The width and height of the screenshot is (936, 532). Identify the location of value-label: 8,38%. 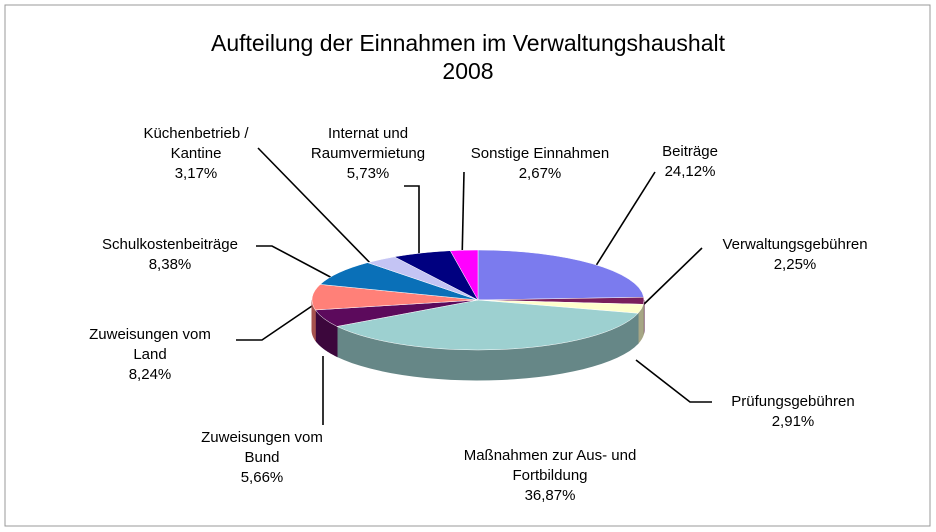
(170, 264).